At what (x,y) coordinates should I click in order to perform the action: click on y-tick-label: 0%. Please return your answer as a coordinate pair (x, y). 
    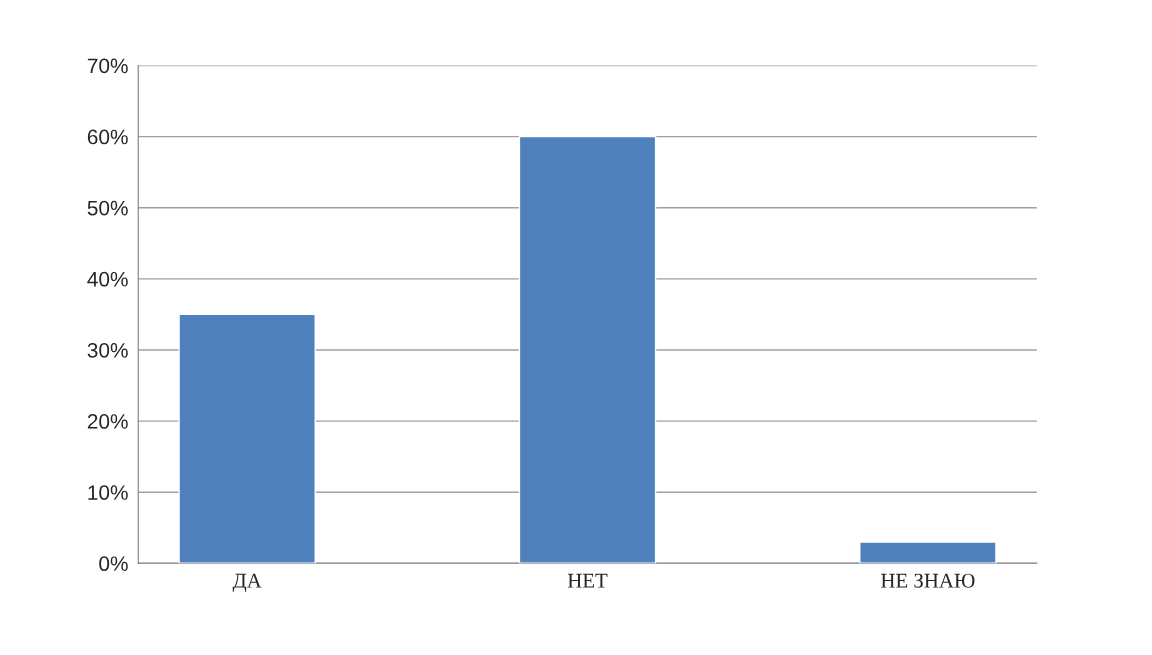
    Looking at the image, I should click on (113, 564).